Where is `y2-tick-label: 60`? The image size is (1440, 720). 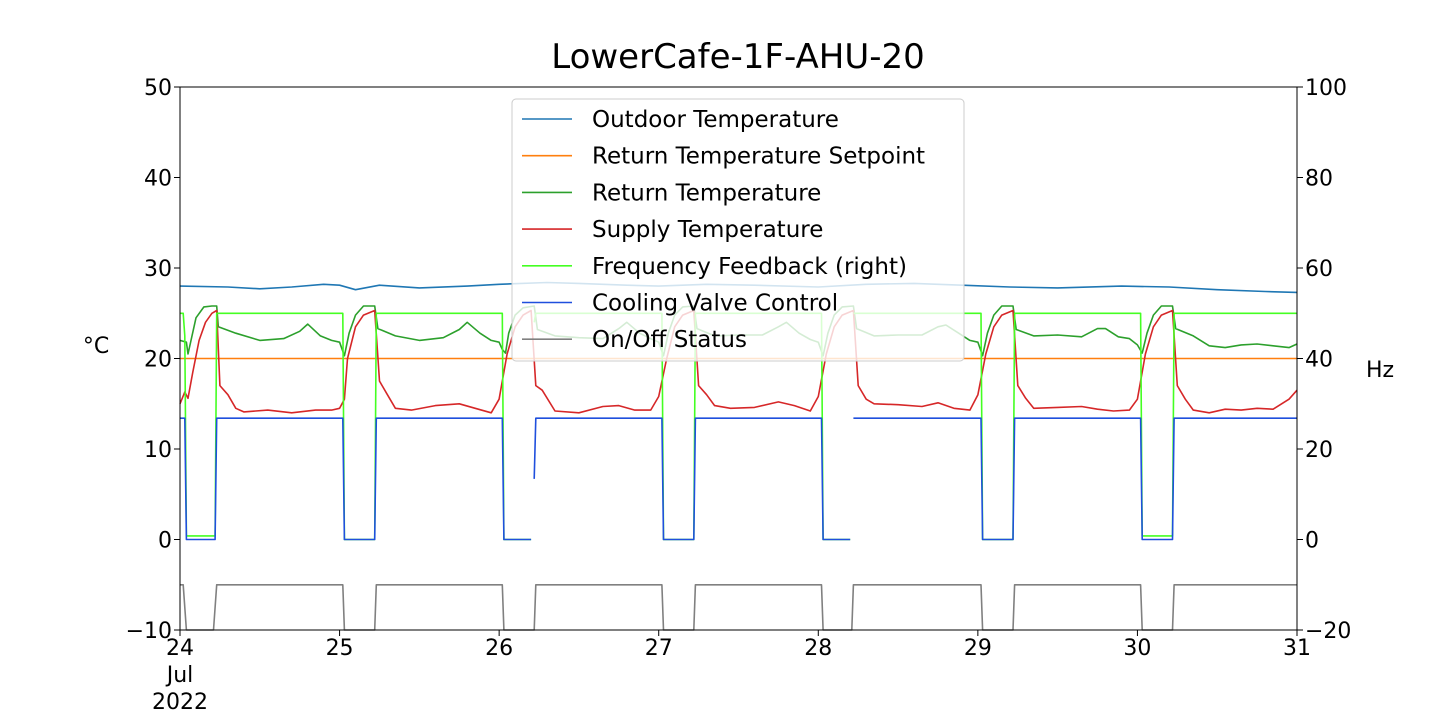 y2-tick-label: 60 is located at coordinates (1319, 269).